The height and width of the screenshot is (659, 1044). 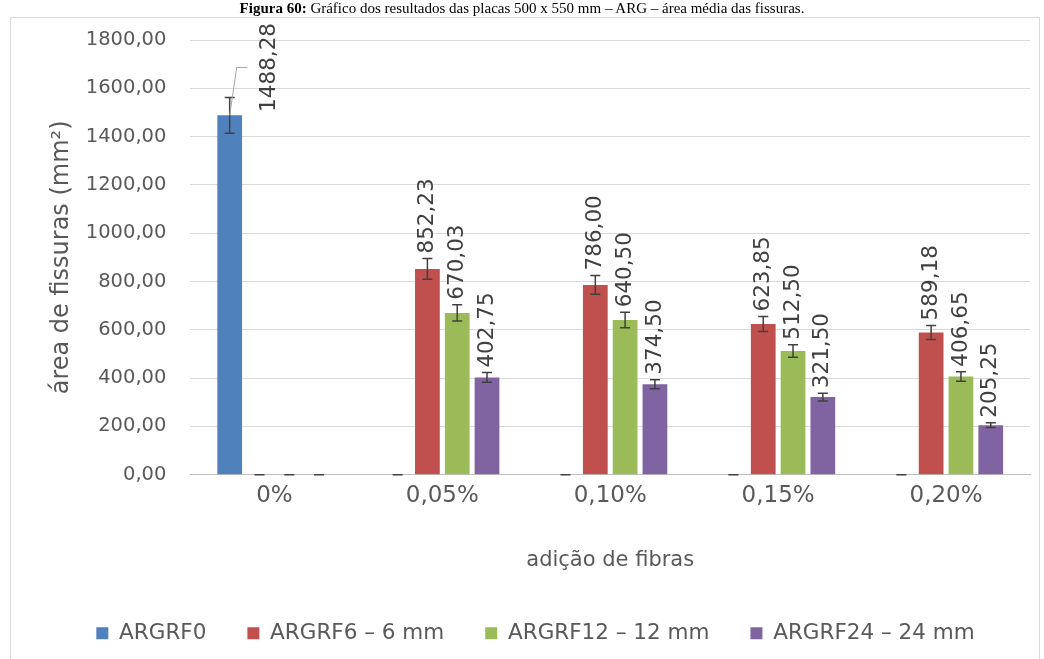 I want to click on data-label: 406,65, so click(x=959, y=329).